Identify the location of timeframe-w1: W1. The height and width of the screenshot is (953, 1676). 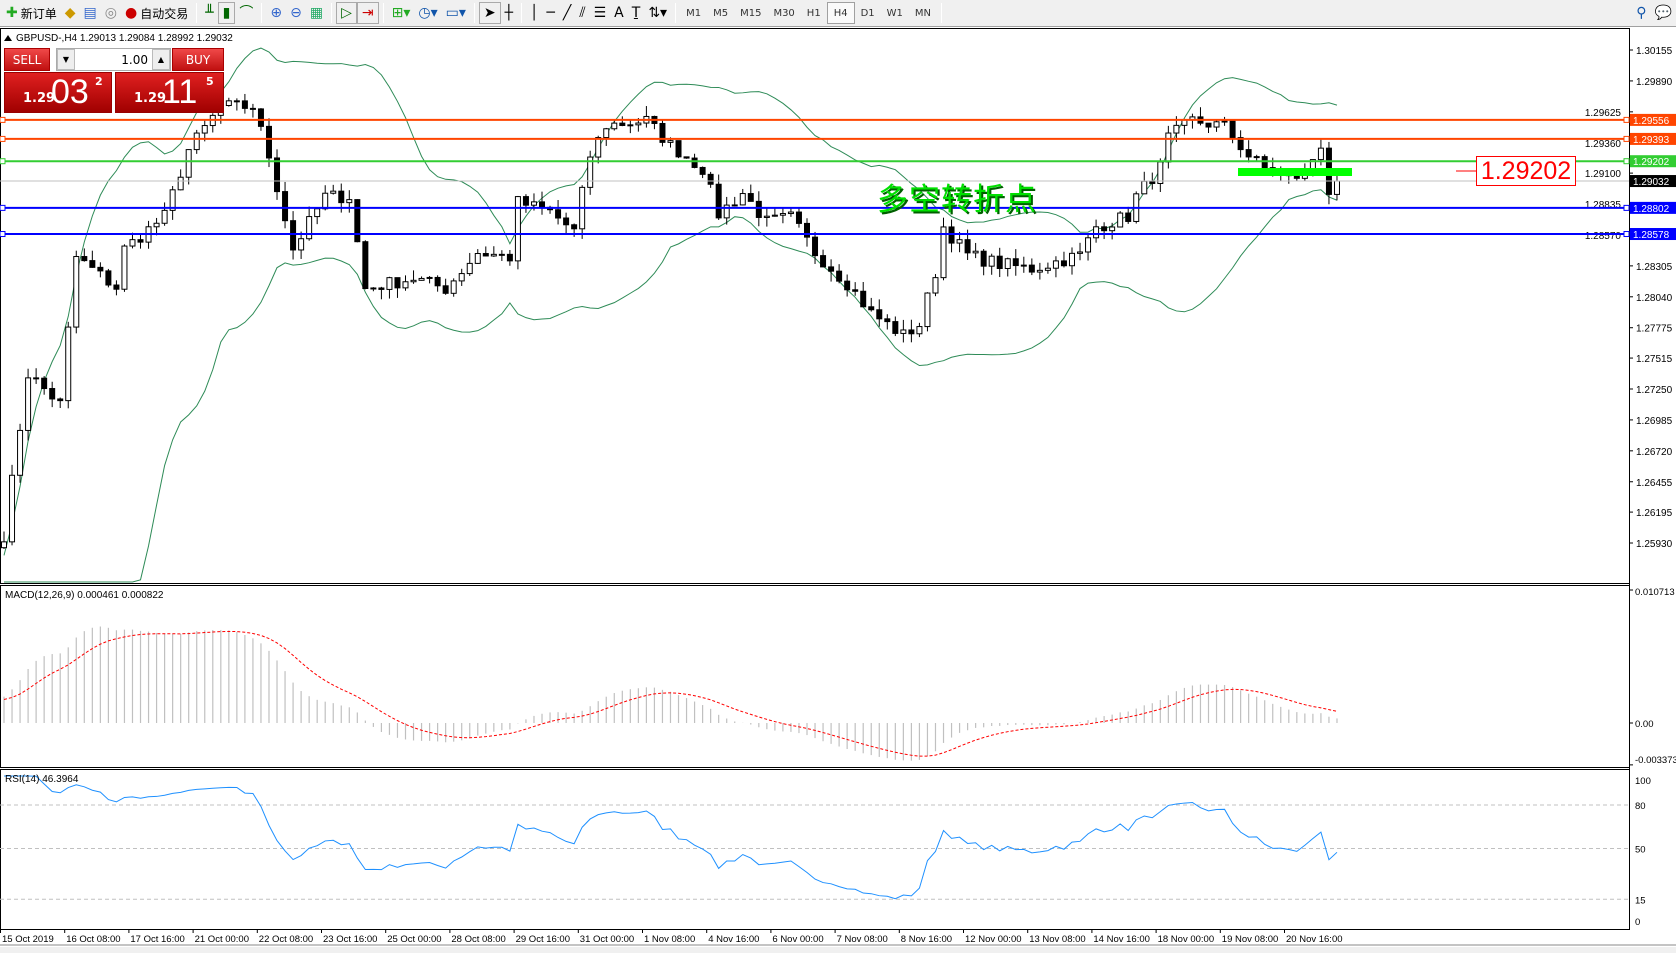
(894, 13).